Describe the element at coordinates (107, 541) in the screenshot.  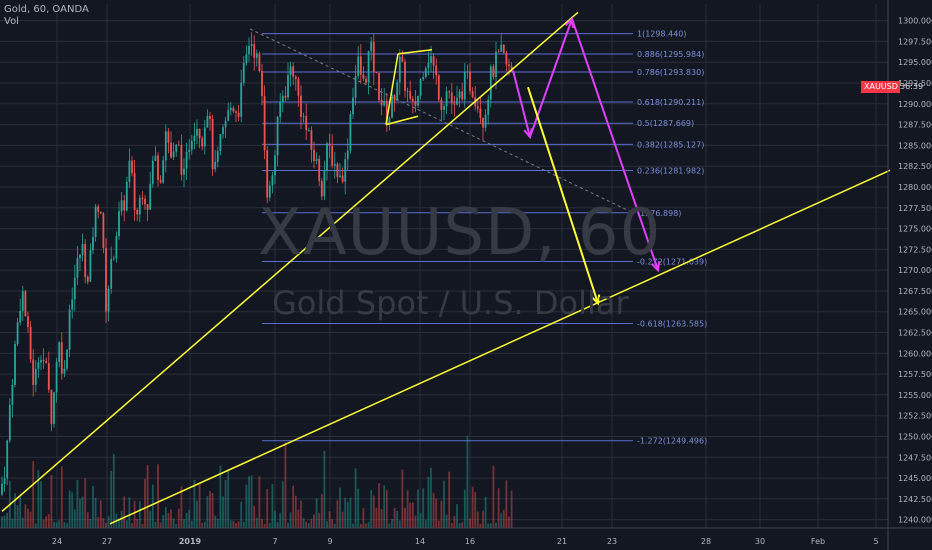
I see `x-tick-label: 27` at that location.